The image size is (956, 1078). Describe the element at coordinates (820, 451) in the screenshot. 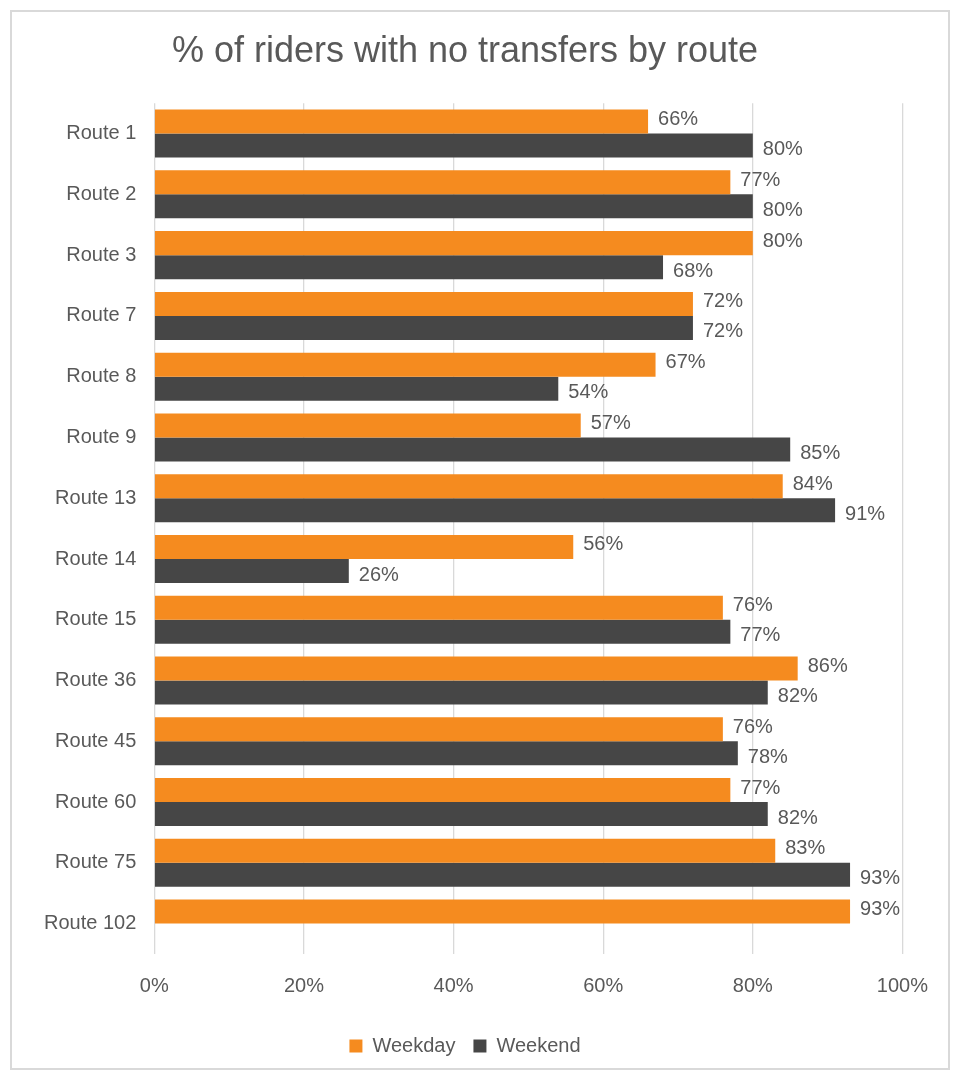

I see `data-label: 85%` at that location.